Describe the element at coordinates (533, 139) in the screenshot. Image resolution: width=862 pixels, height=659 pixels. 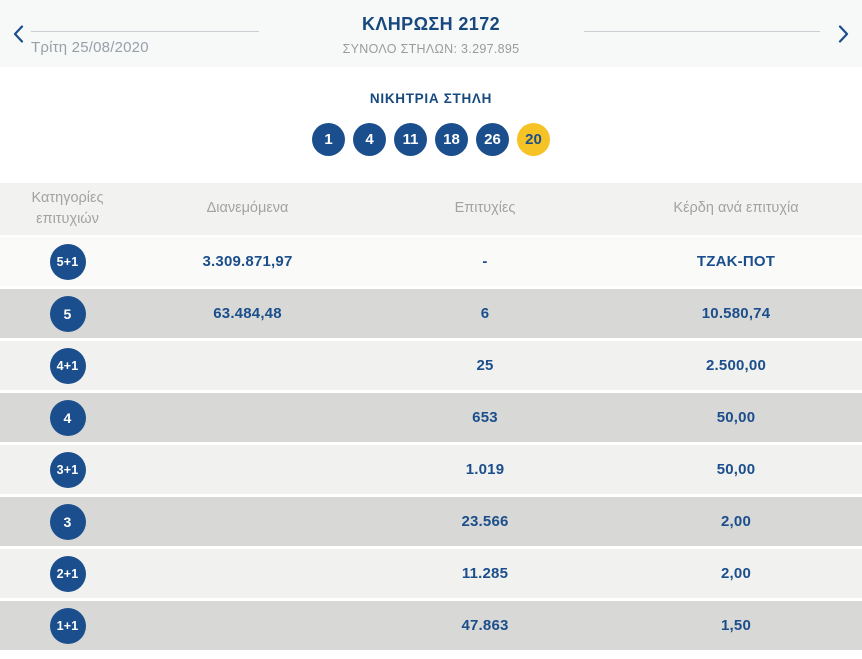
I see `joker-number-ball: 20` at that location.